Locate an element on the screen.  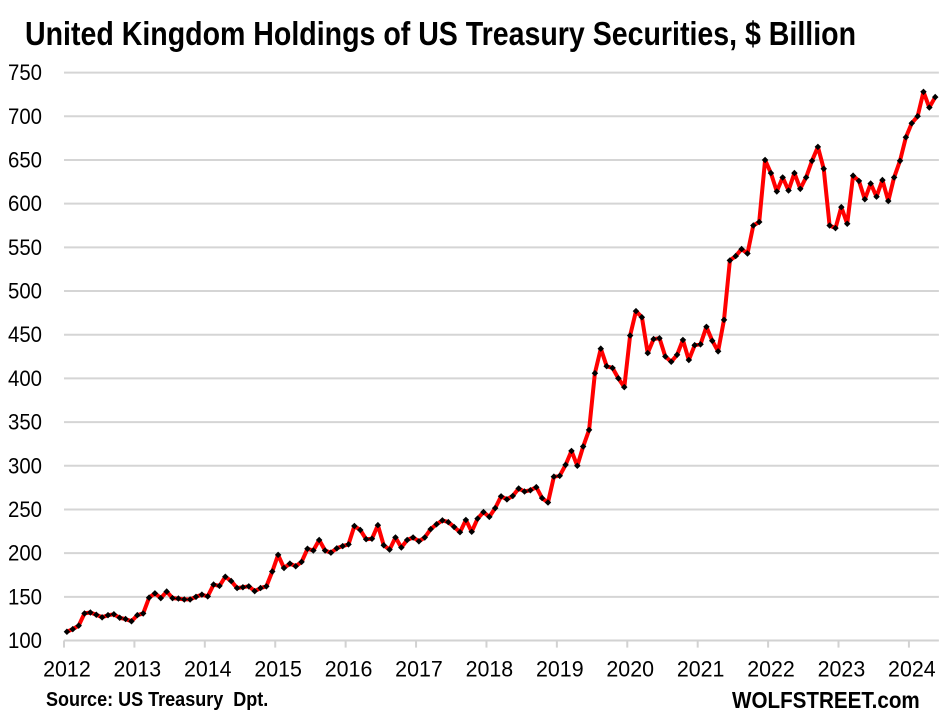
svg-text: 250 is located at coordinates (25, 509).